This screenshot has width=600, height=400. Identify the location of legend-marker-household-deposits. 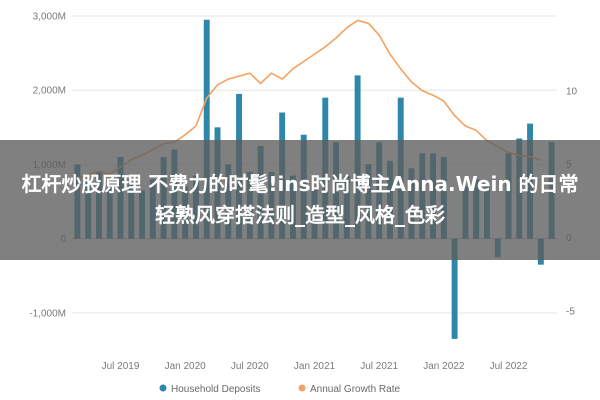
(163, 388).